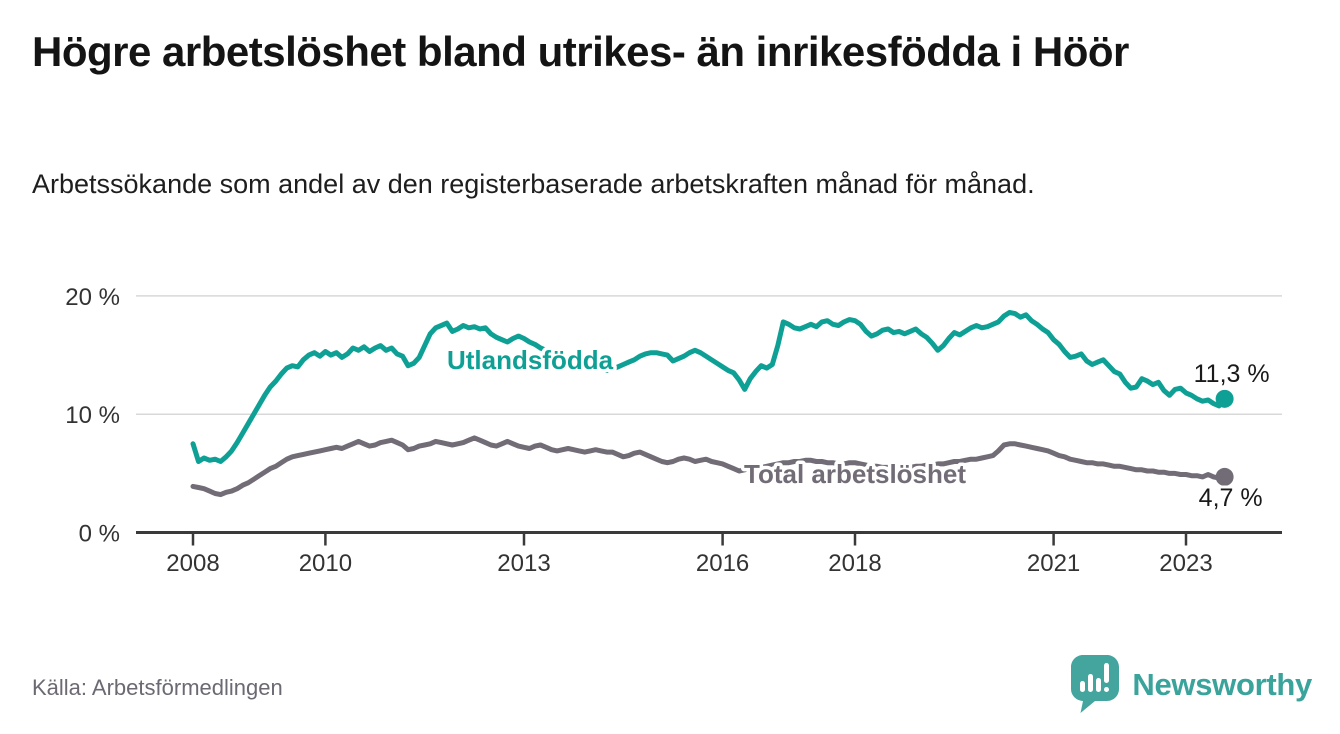  Describe the element at coordinates (1095, 684) in the screenshot. I see `bar-chart-speech-bubble-icon` at that location.